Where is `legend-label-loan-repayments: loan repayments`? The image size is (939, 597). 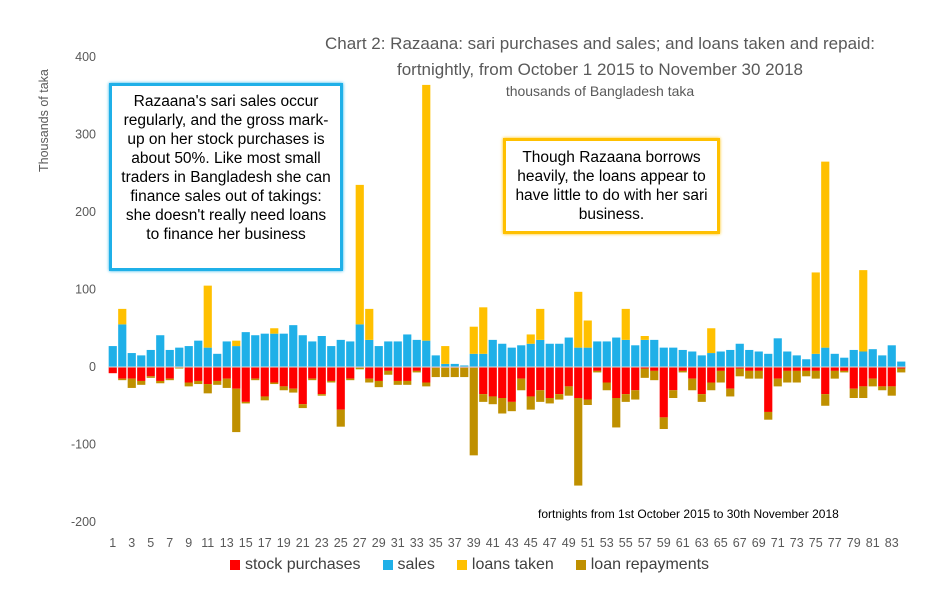
legend-label-loan-repayments: loan repayments is located at coordinates (650, 564).